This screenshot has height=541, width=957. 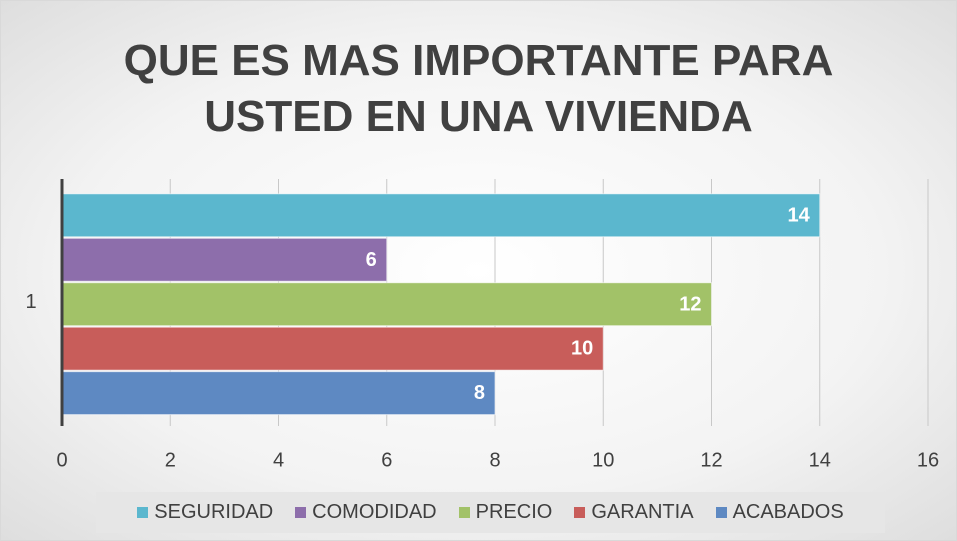 What do you see at coordinates (788, 512) in the screenshot?
I see `legend-label: ACABADOS` at bounding box center [788, 512].